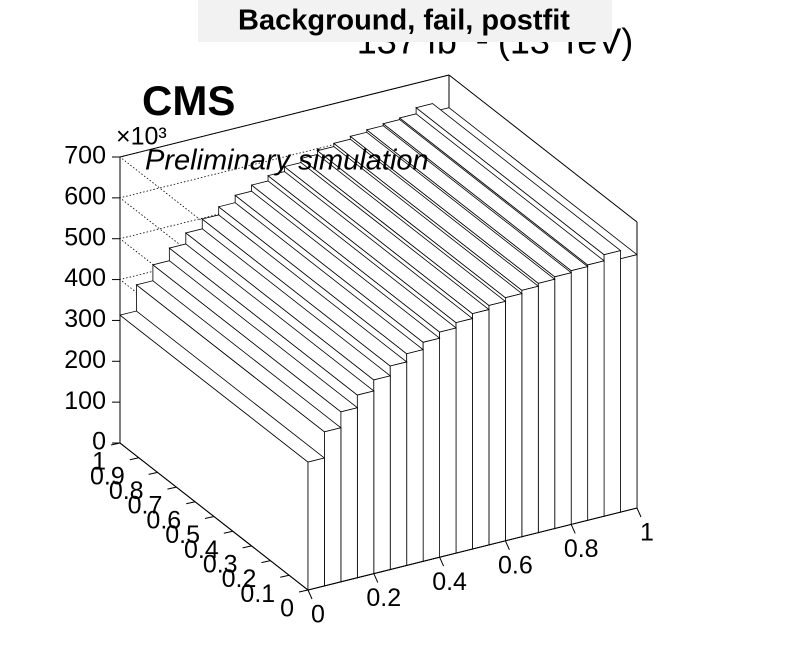 This screenshot has width=796, height=672. What do you see at coordinates (126, 491) in the screenshot?
I see `y-tick-label: 0.8` at bounding box center [126, 491].